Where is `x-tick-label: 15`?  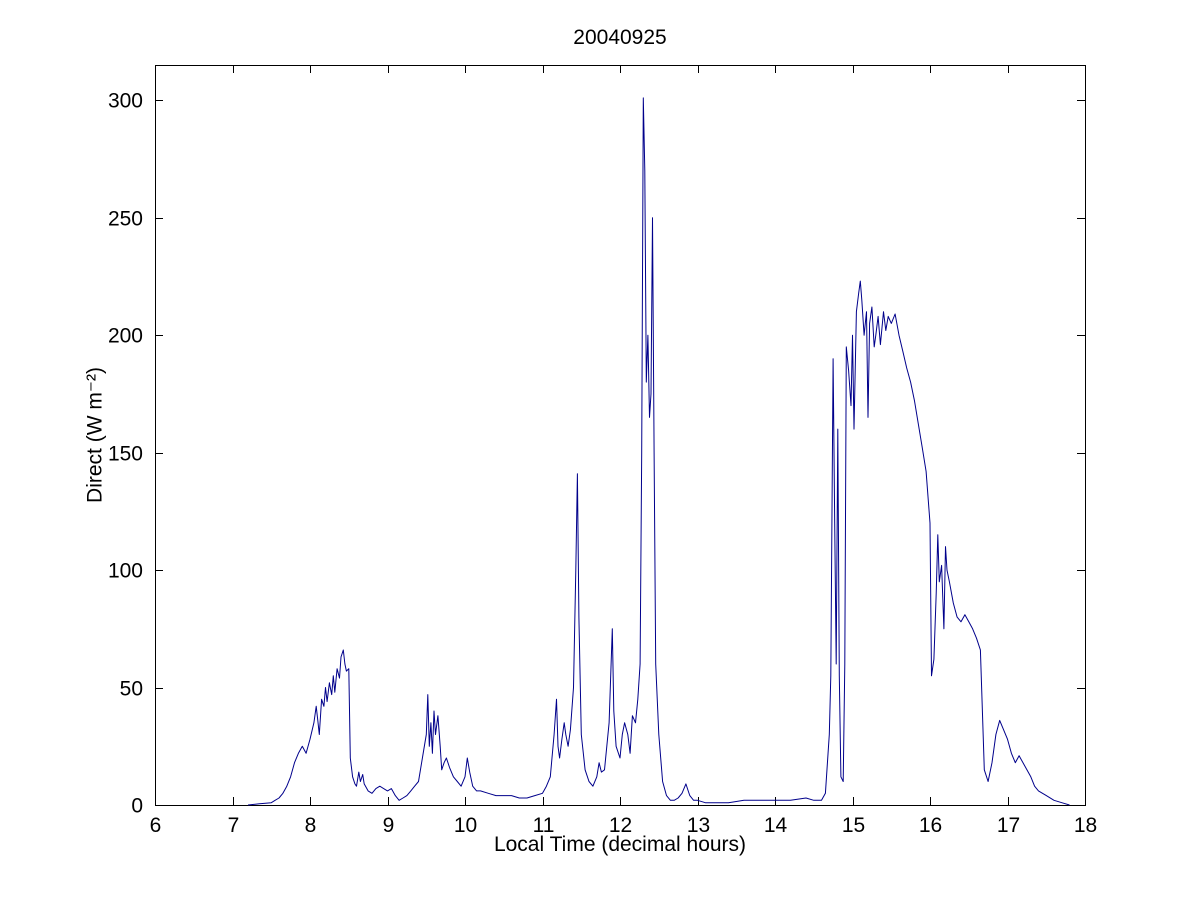
x-tick-label: 15 is located at coordinates (853, 825).